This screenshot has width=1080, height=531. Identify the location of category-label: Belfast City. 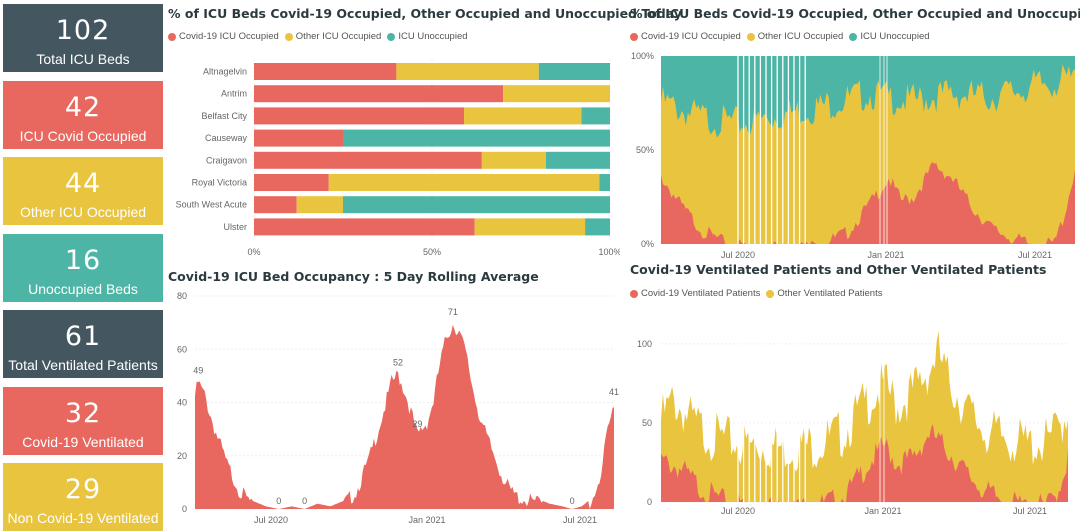
(224, 116).